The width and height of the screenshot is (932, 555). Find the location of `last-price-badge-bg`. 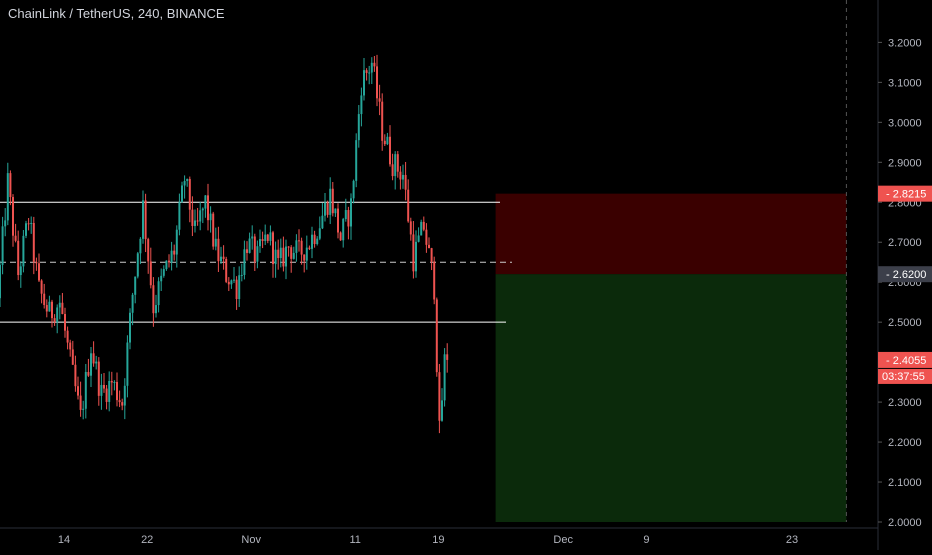

last-price-badge-bg is located at coordinates (905, 359).